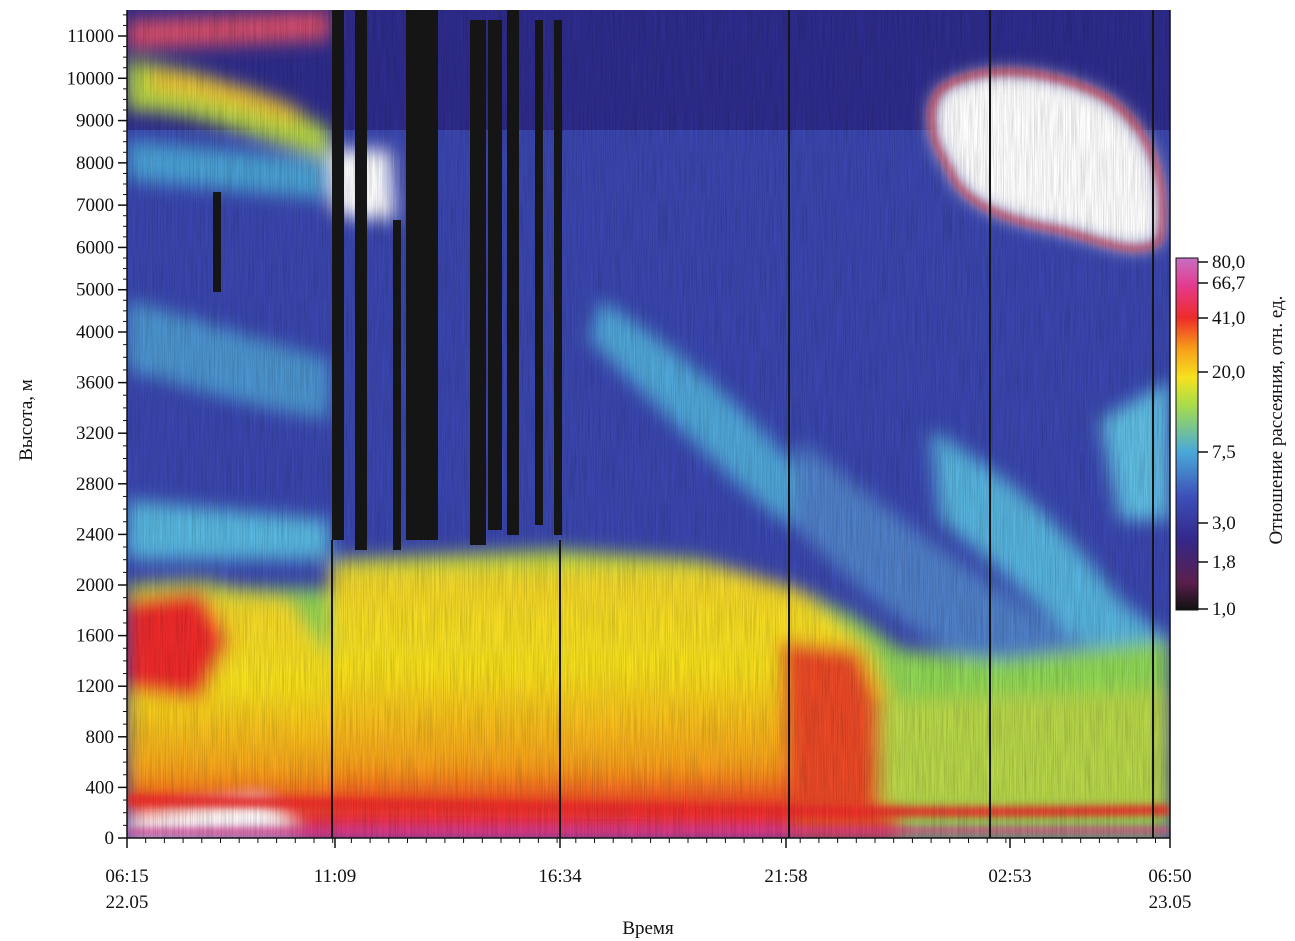 This screenshot has width=1295, height=941. Describe the element at coordinates (1224, 452) in the screenshot. I see `colorbar-tick-label: 7,5` at that location.